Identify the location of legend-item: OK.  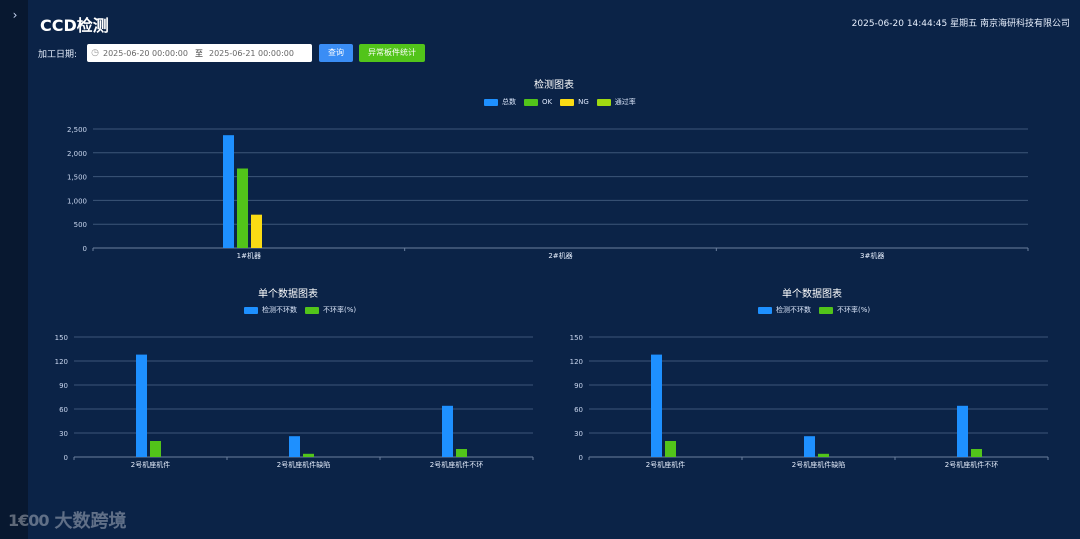
(538, 102).